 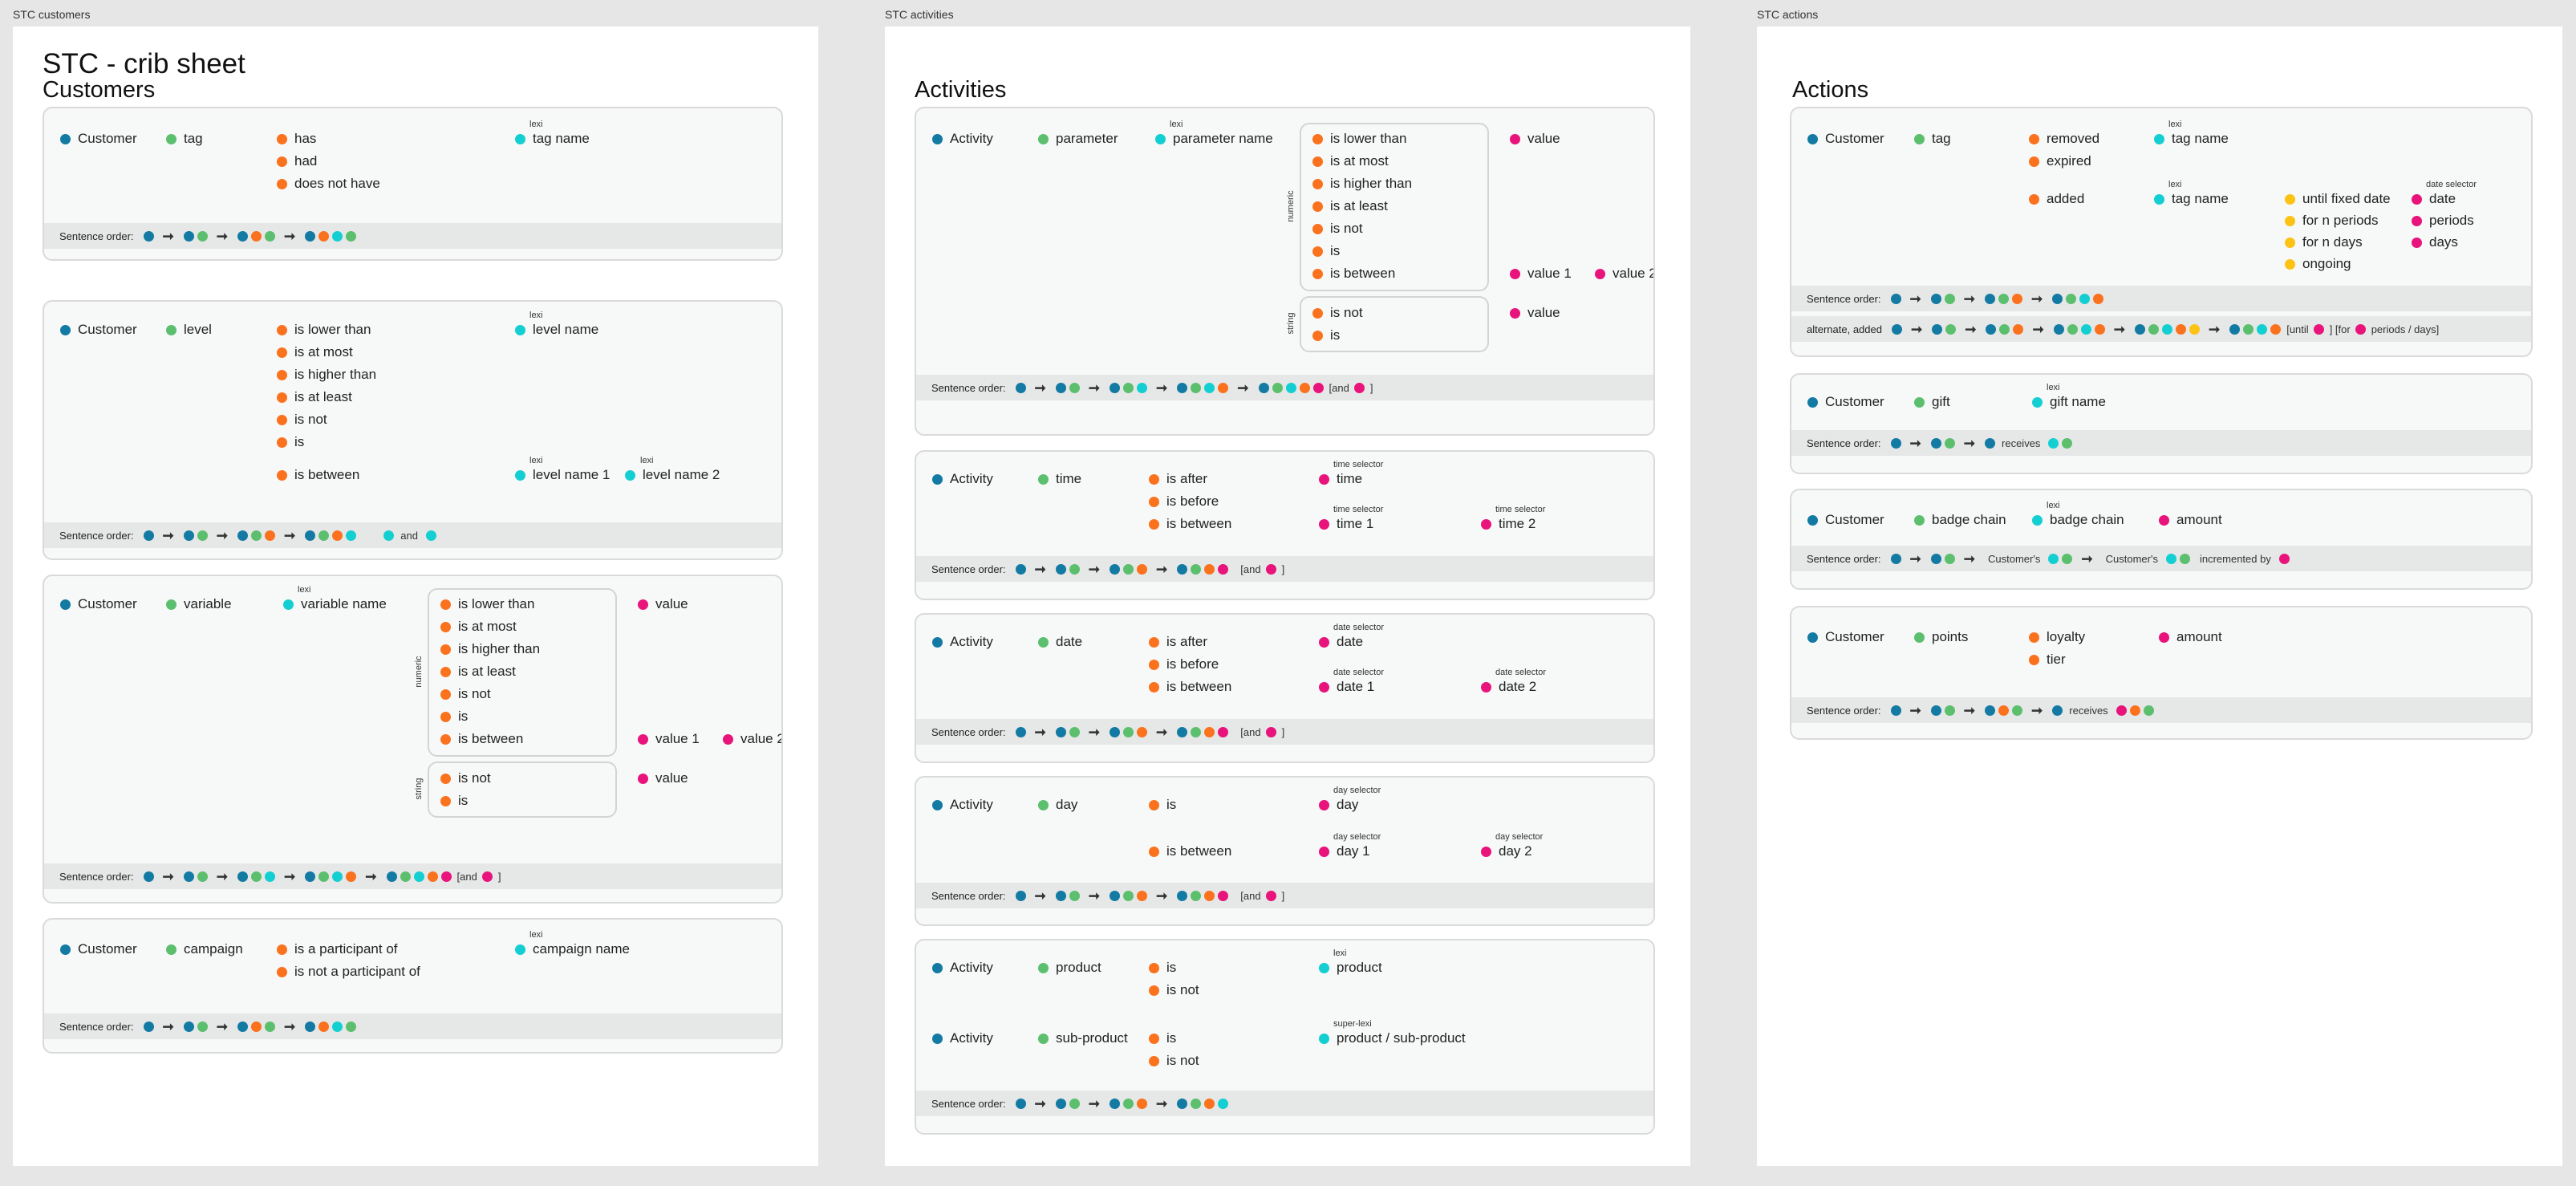 I want to click on item-label: value, so click(x=1543, y=312).